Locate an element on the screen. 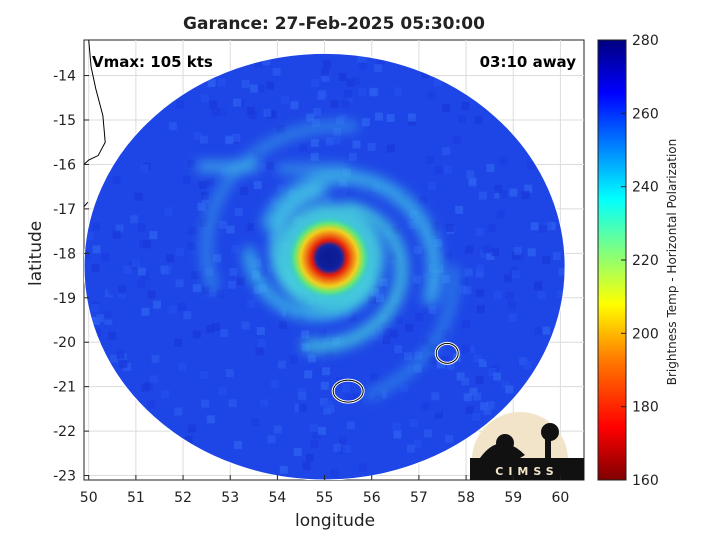 Image resolution: width=720 pixels, height=540 pixels. y-tick-label: -17 is located at coordinates (64, 210).